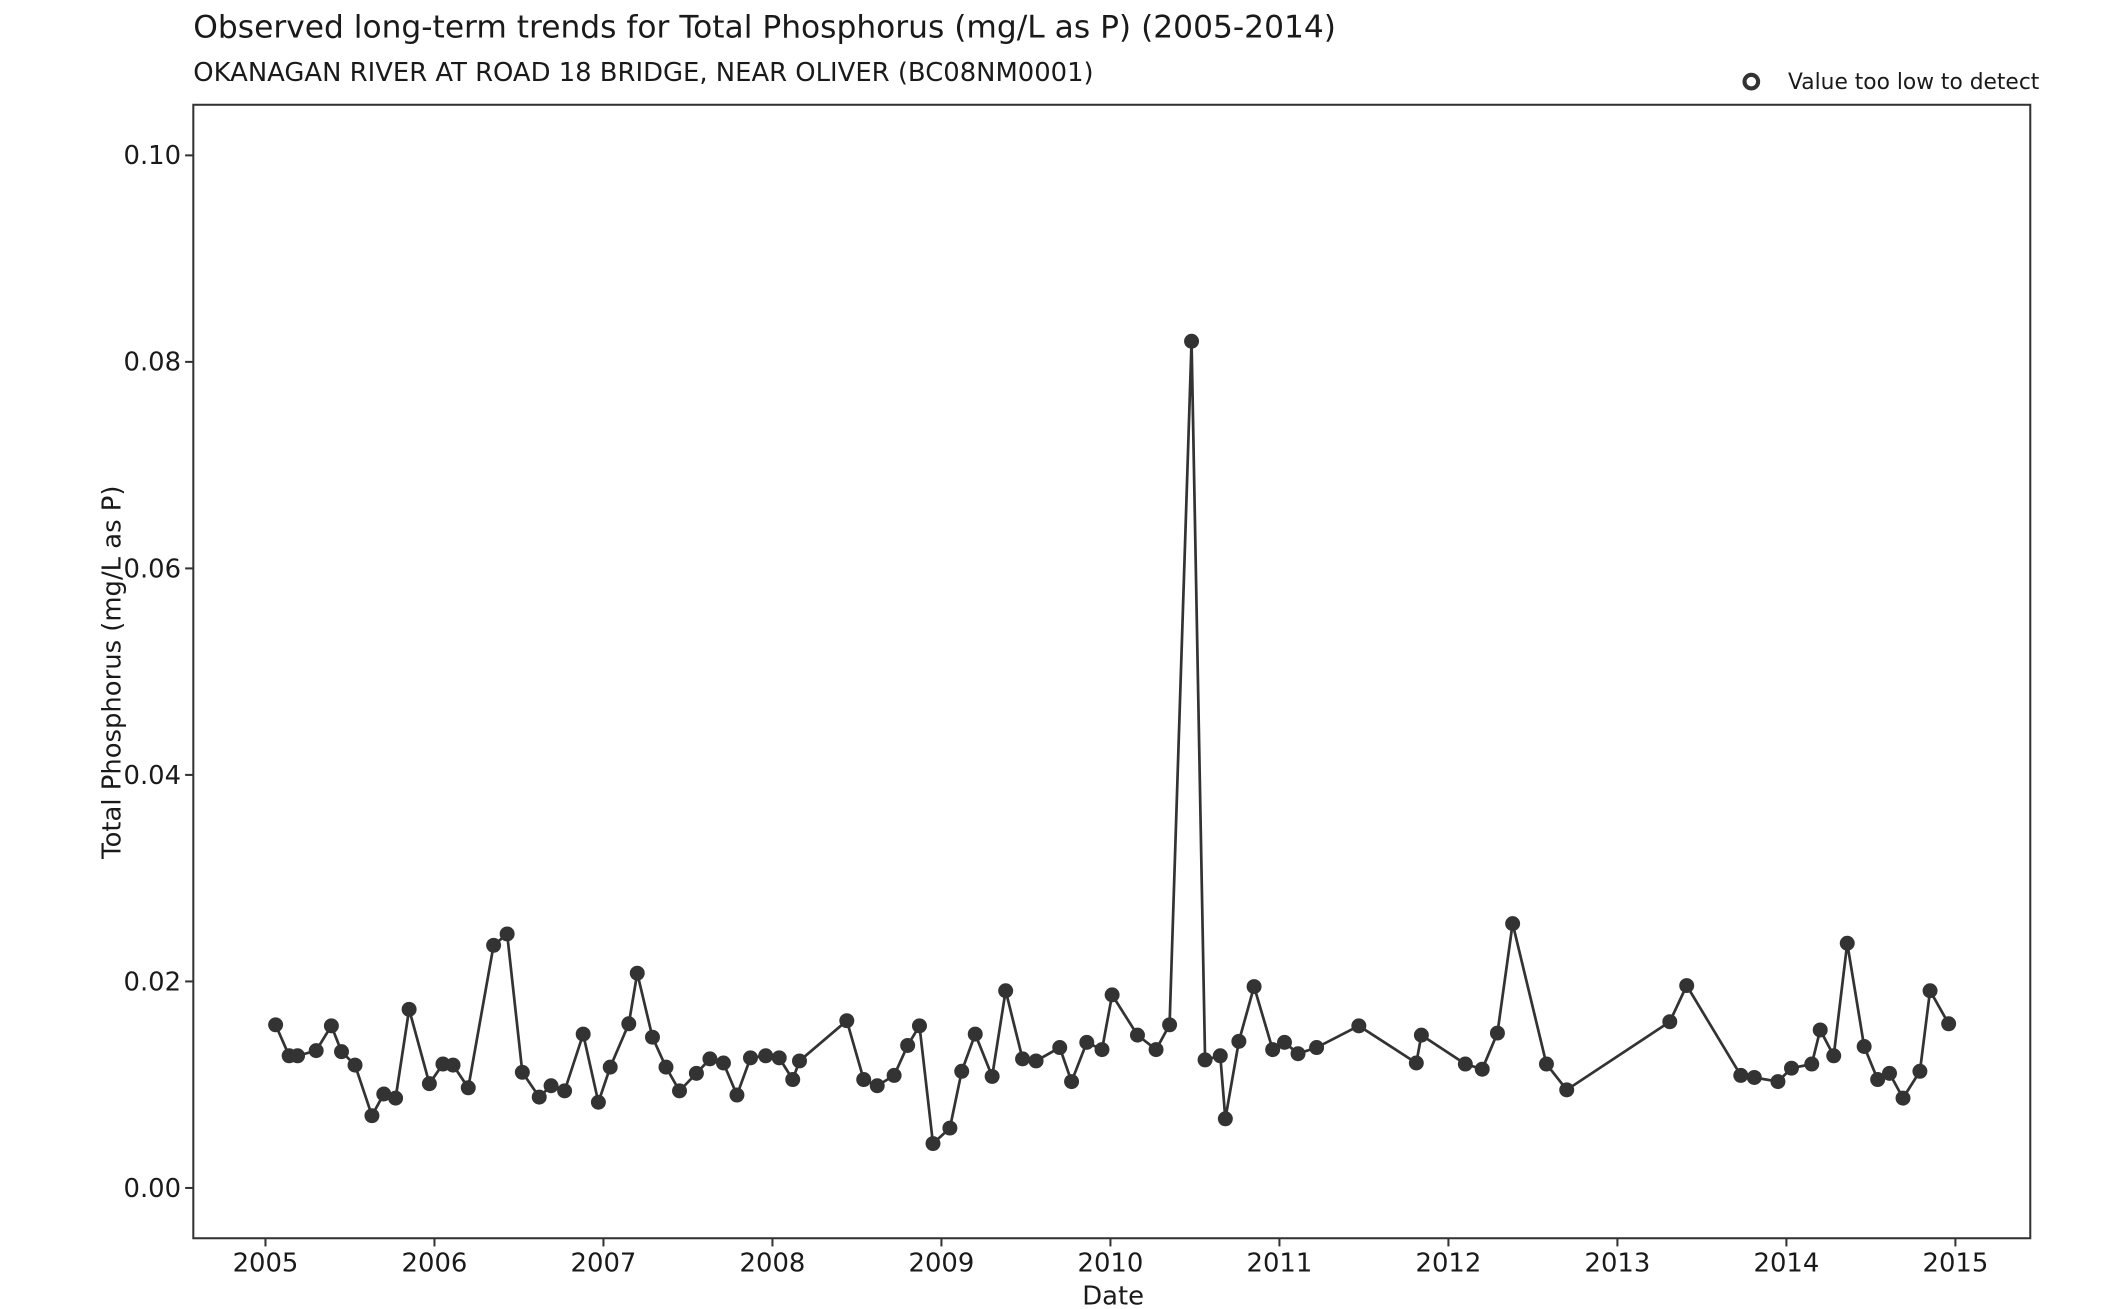 The height and width of the screenshot is (1309, 2112). Describe the element at coordinates (773, 1264) in the screenshot. I see `x-tick-label: 2008` at that location.